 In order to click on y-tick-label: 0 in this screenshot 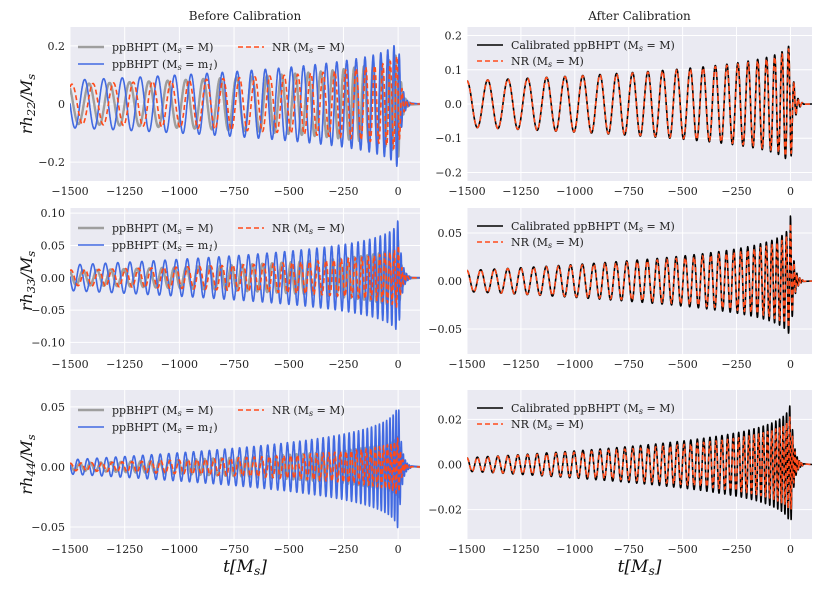, I will do `click(61, 104)`.